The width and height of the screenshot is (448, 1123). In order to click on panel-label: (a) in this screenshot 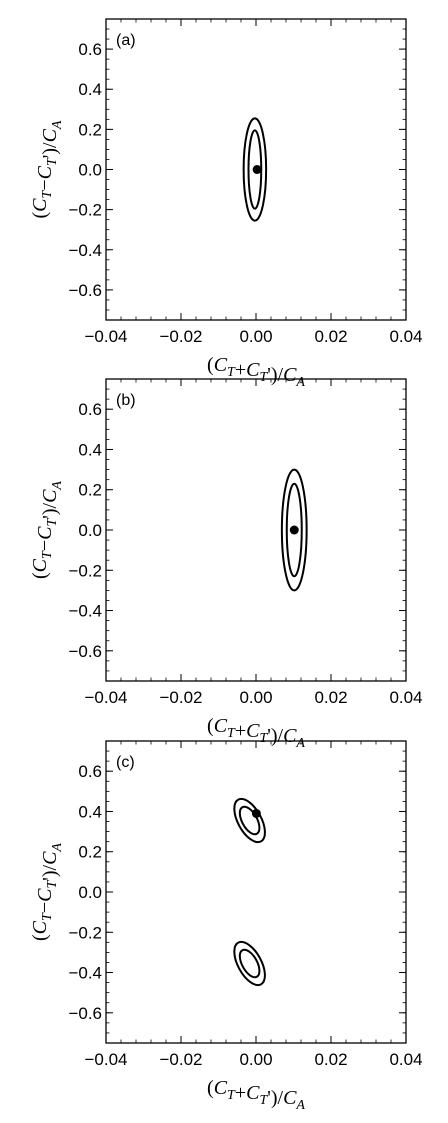, I will do `click(126, 40)`.